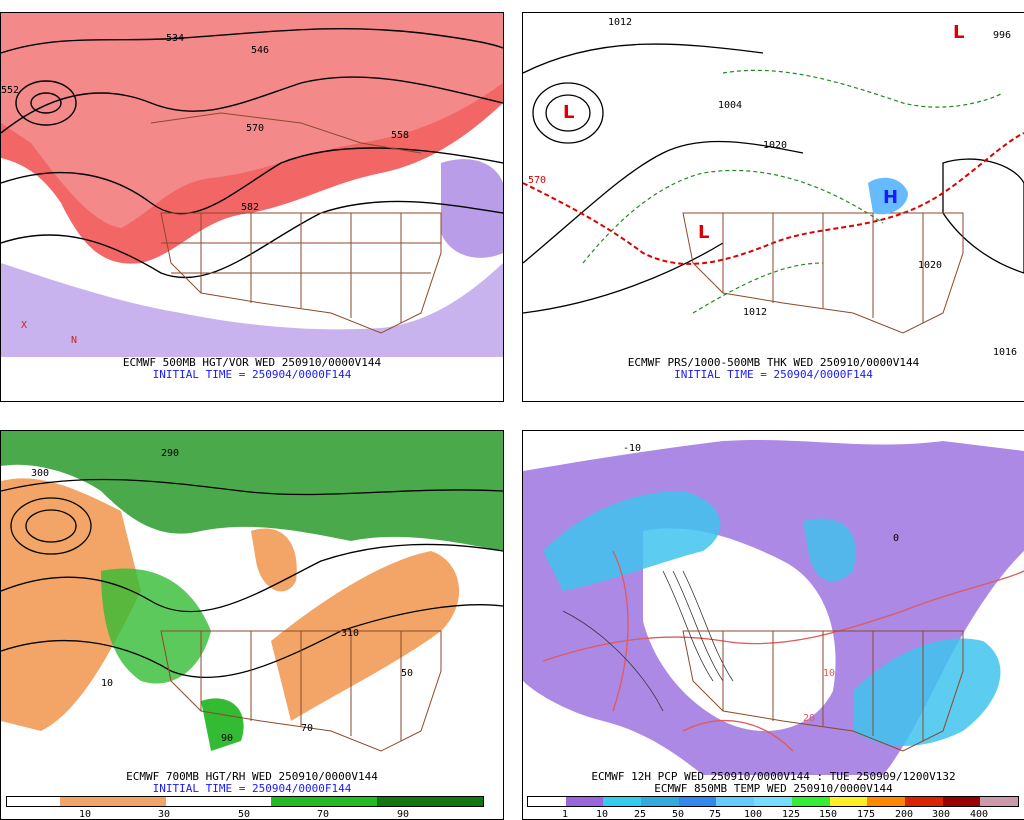 Image resolution: width=1024 pixels, height=820 pixels. What do you see at coordinates (866, 814) in the screenshot?
I see `pcp-colorbar-label: 175` at bounding box center [866, 814].